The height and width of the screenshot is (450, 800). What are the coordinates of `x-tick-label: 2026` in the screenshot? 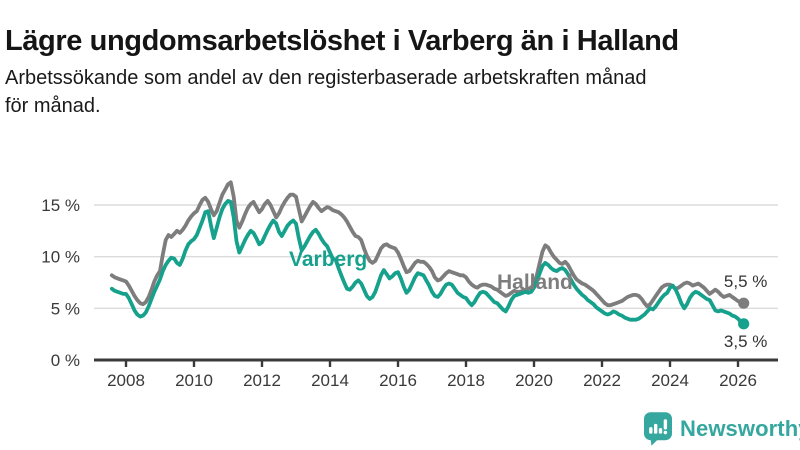 It's located at (738, 380).